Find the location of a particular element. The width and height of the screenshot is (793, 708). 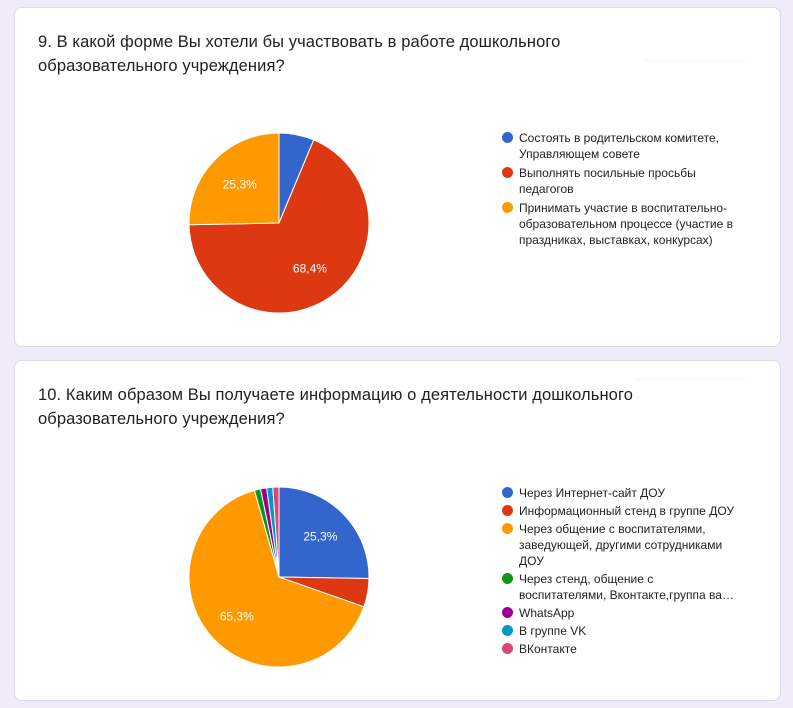

legend-label: WhatsApp is located at coordinates (547, 613).